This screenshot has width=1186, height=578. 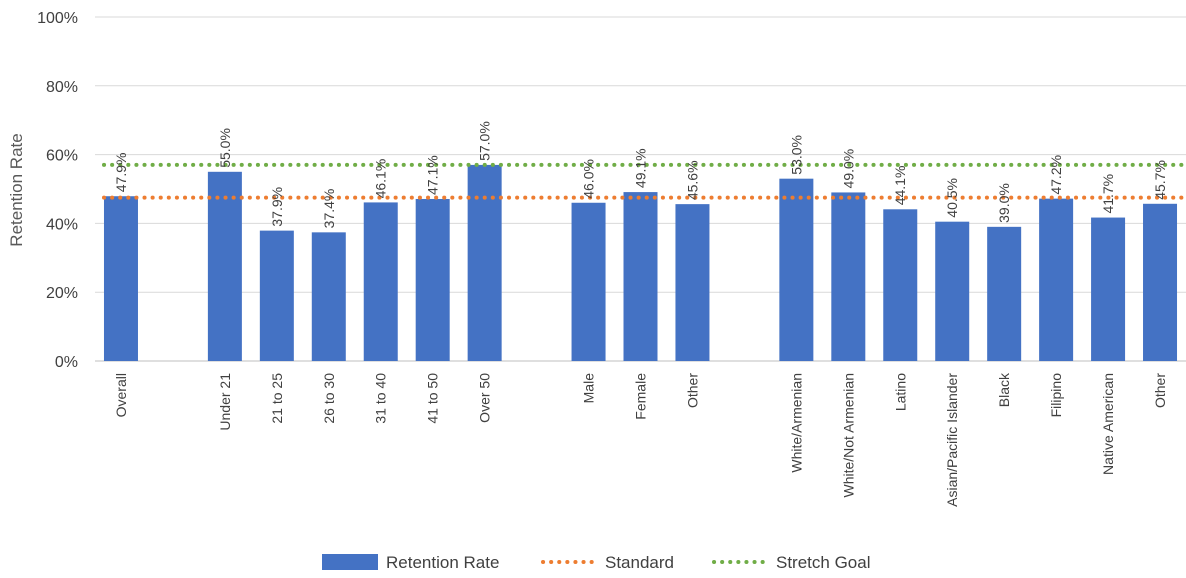 I want to click on data-label: 46.1%, so click(x=381, y=179).